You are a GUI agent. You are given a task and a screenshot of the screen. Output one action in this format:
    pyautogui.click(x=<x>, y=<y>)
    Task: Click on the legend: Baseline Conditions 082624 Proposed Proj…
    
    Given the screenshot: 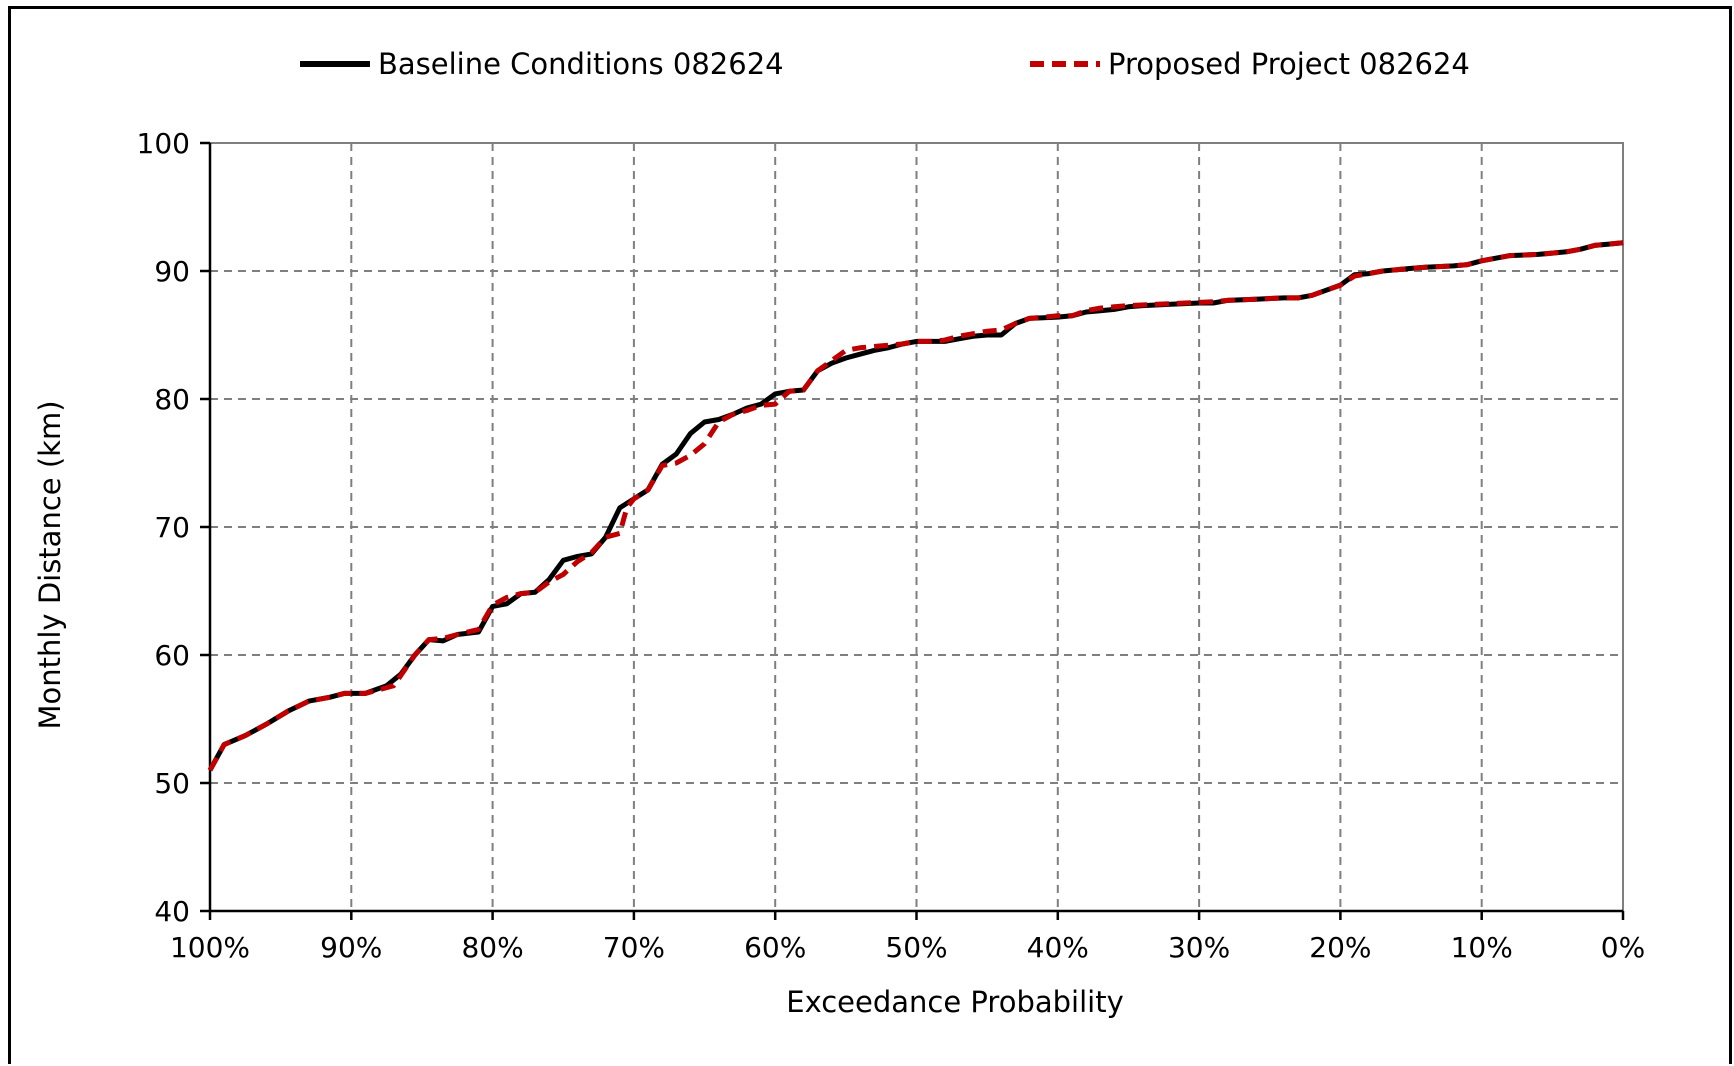 What is the action you would take?
    pyautogui.click(x=885, y=64)
    